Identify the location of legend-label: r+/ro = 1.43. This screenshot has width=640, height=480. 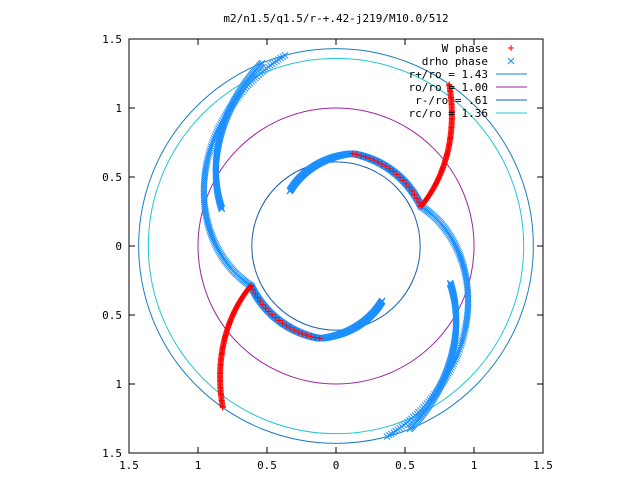
(448, 74).